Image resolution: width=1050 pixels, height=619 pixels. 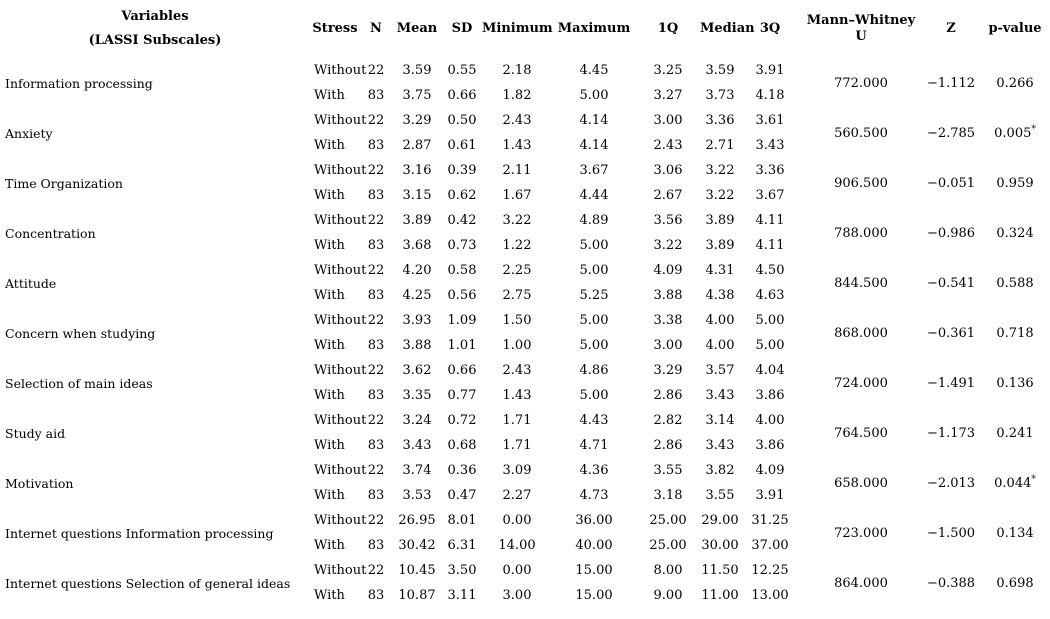 What do you see at coordinates (462, 570) in the screenshot?
I see `sd-value: 3.50` at bounding box center [462, 570].